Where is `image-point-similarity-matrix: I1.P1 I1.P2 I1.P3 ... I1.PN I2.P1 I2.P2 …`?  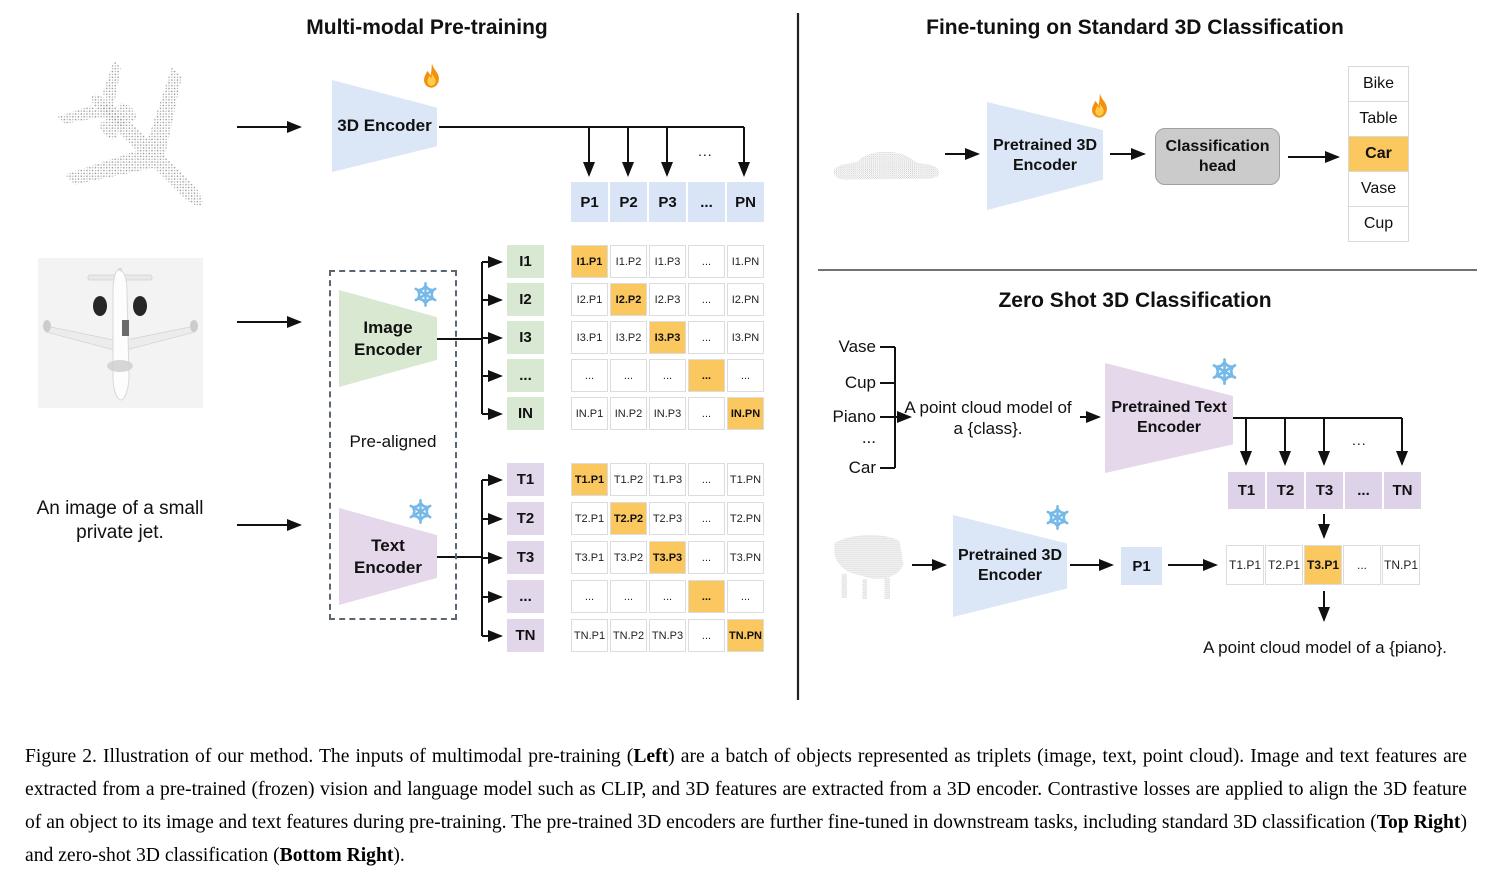 image-point-similarity-matrix: I1.P1 I1.P2 I1.P3 ... I1.PN I2.P1 I2.P2 … is located at coordinates (667, 337).